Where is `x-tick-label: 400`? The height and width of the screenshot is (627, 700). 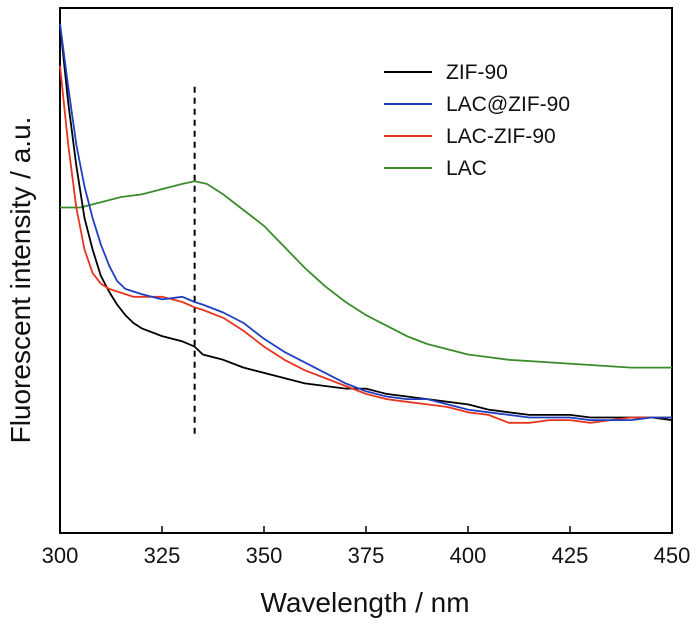
x-tick-label: 400 is located at coordinates (468, 555).